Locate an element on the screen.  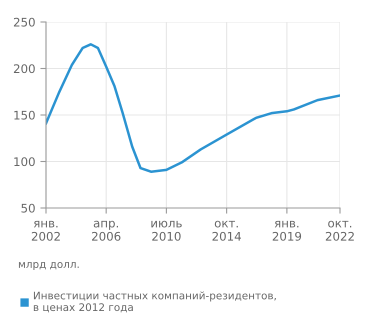
y-tick-label: 150 is located at coordinates (24, 115).